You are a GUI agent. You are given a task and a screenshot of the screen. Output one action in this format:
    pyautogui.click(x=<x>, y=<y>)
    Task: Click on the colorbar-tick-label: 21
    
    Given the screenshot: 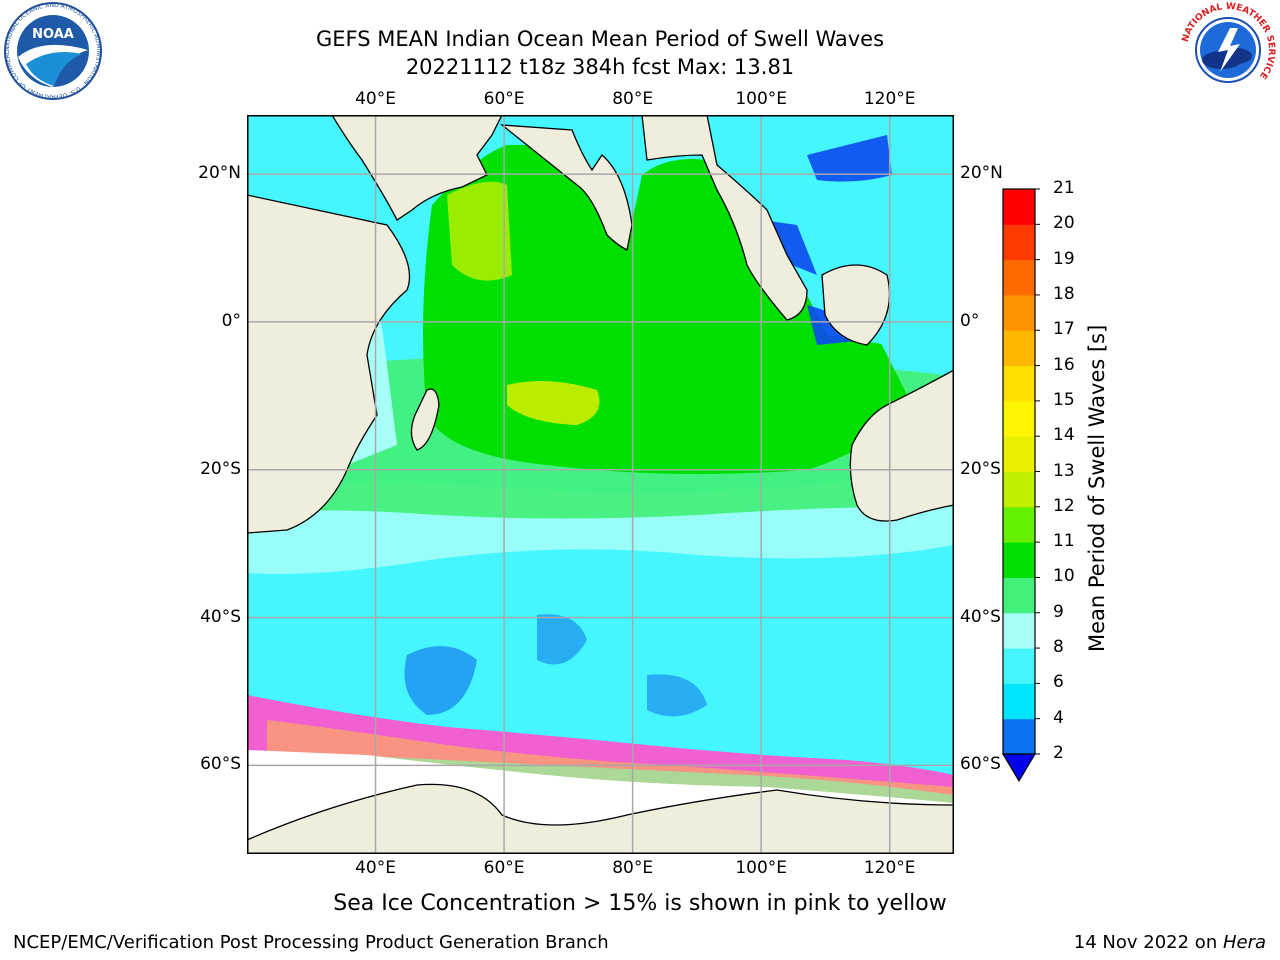 What is the action you would take?
    pyautogui.click(x=1064, y=188)
    